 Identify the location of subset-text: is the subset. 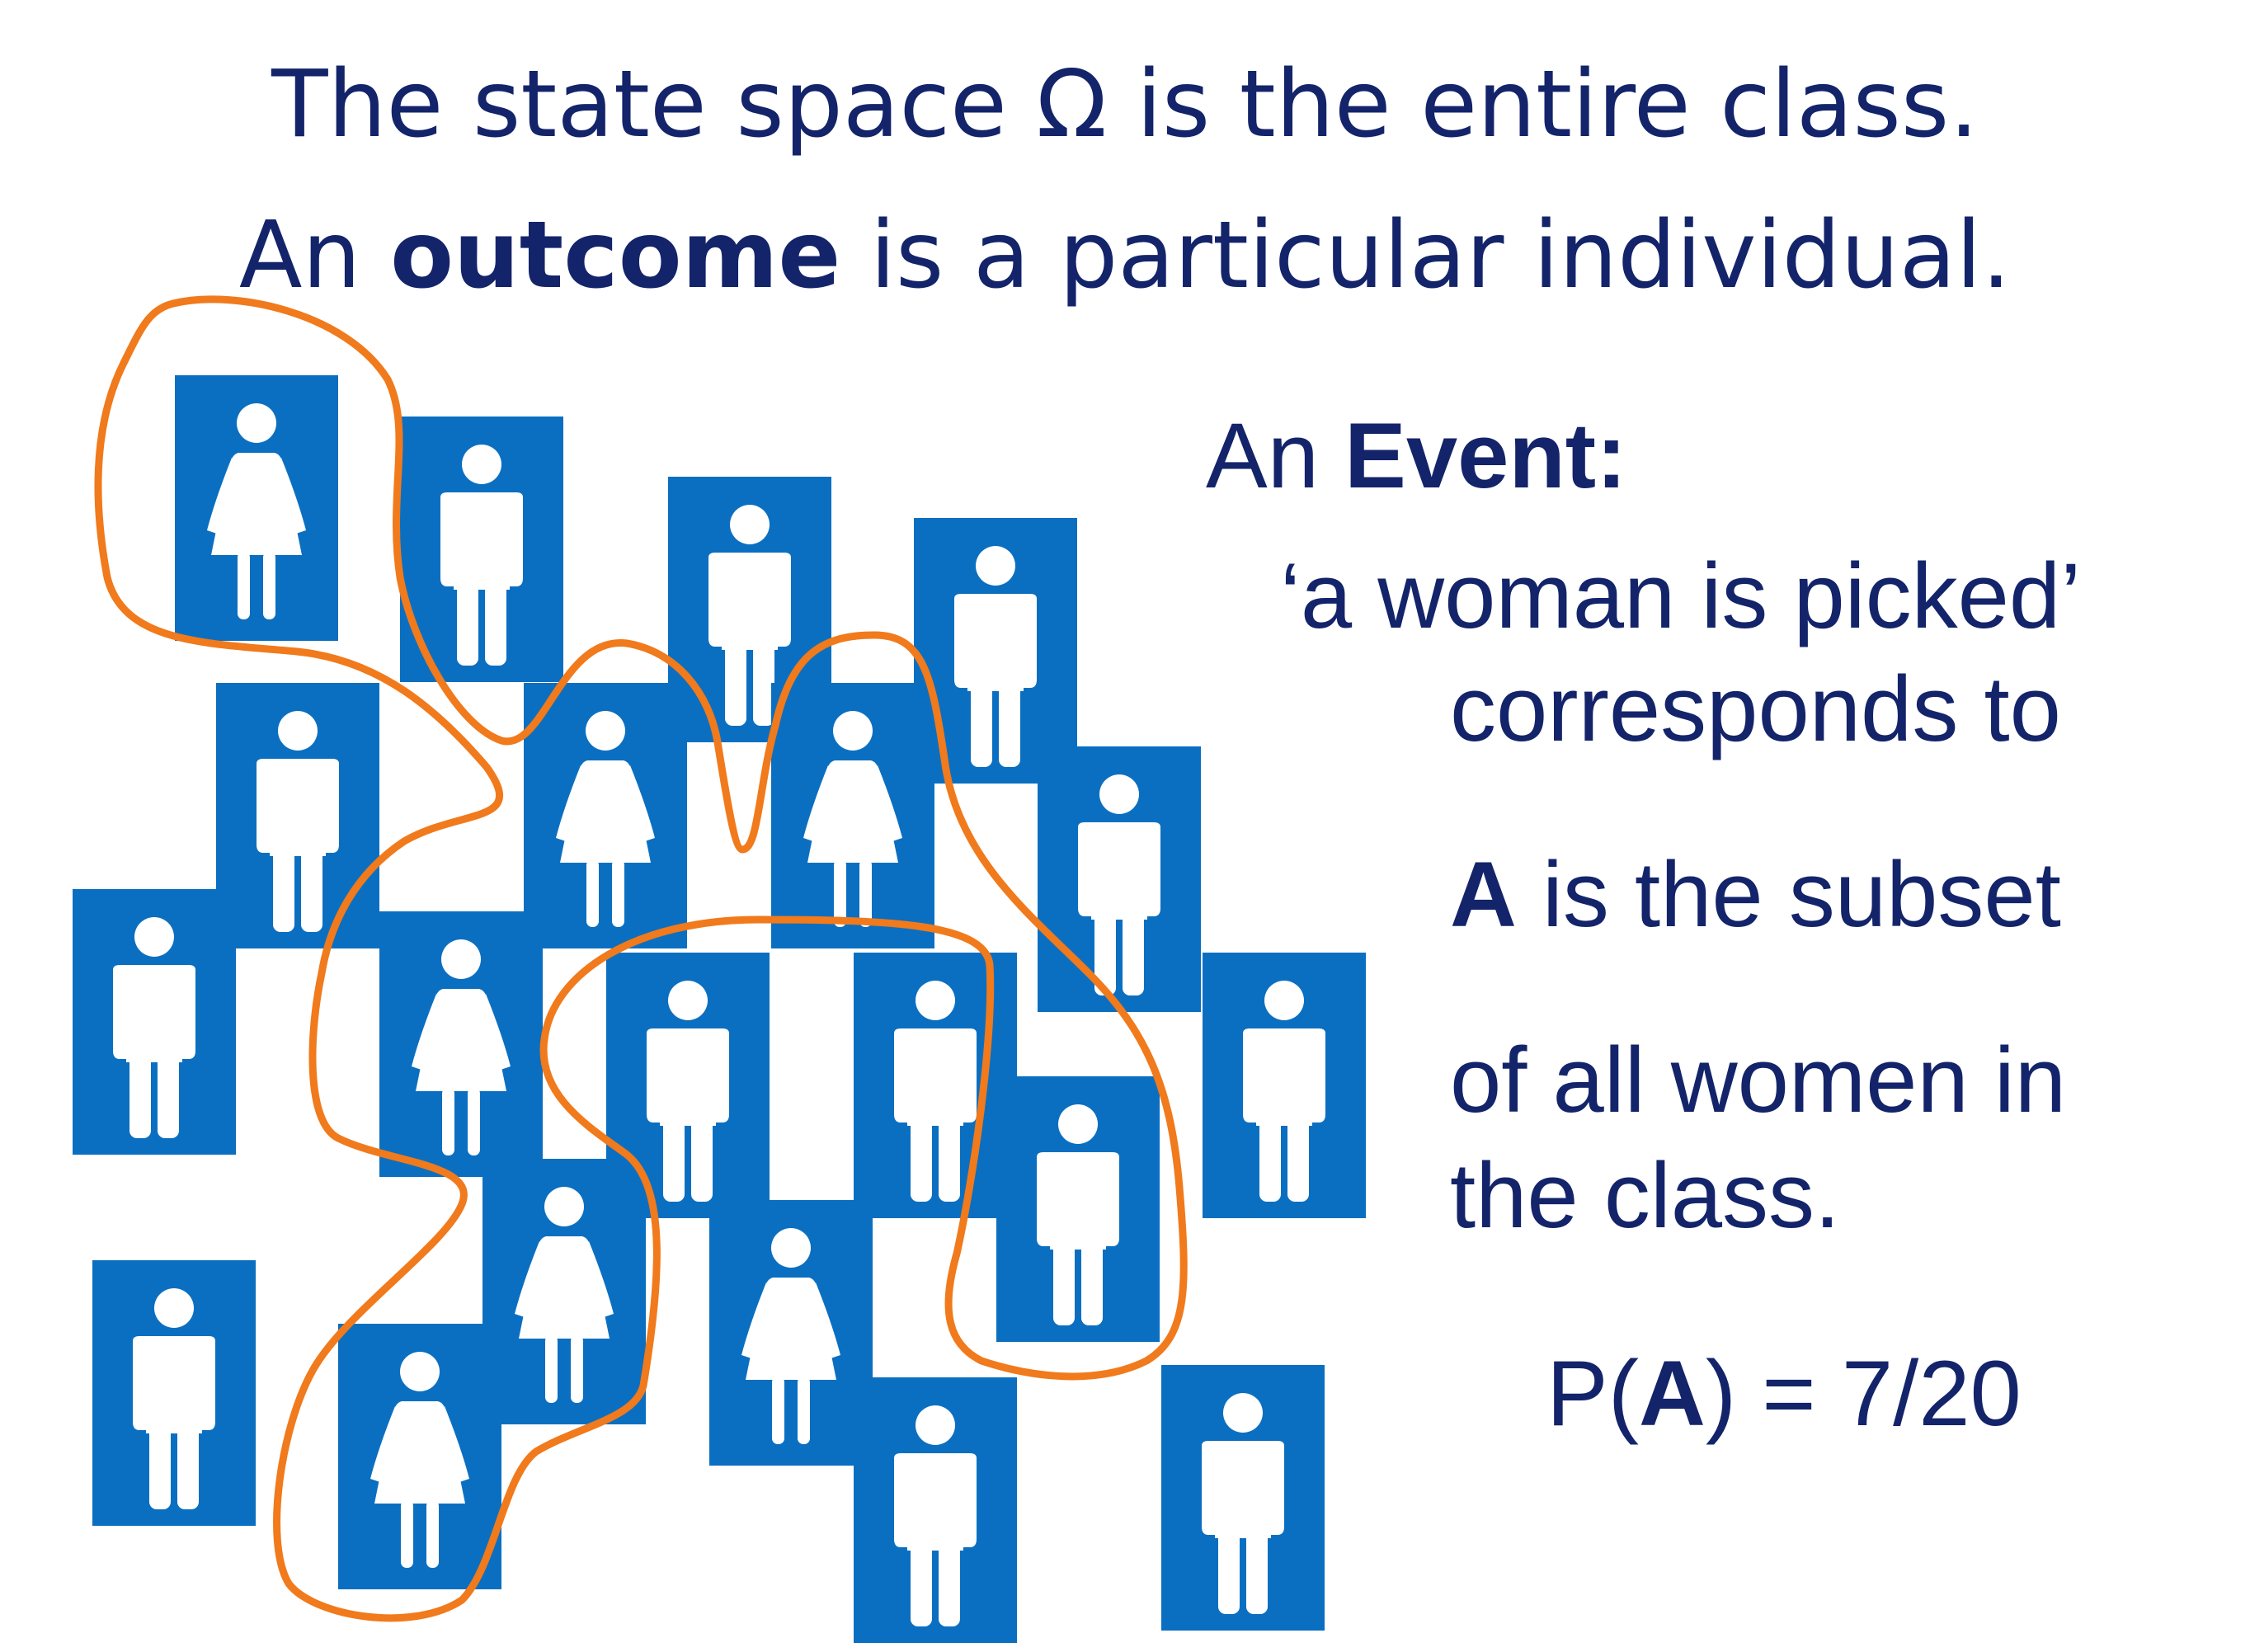
(1788, 895).